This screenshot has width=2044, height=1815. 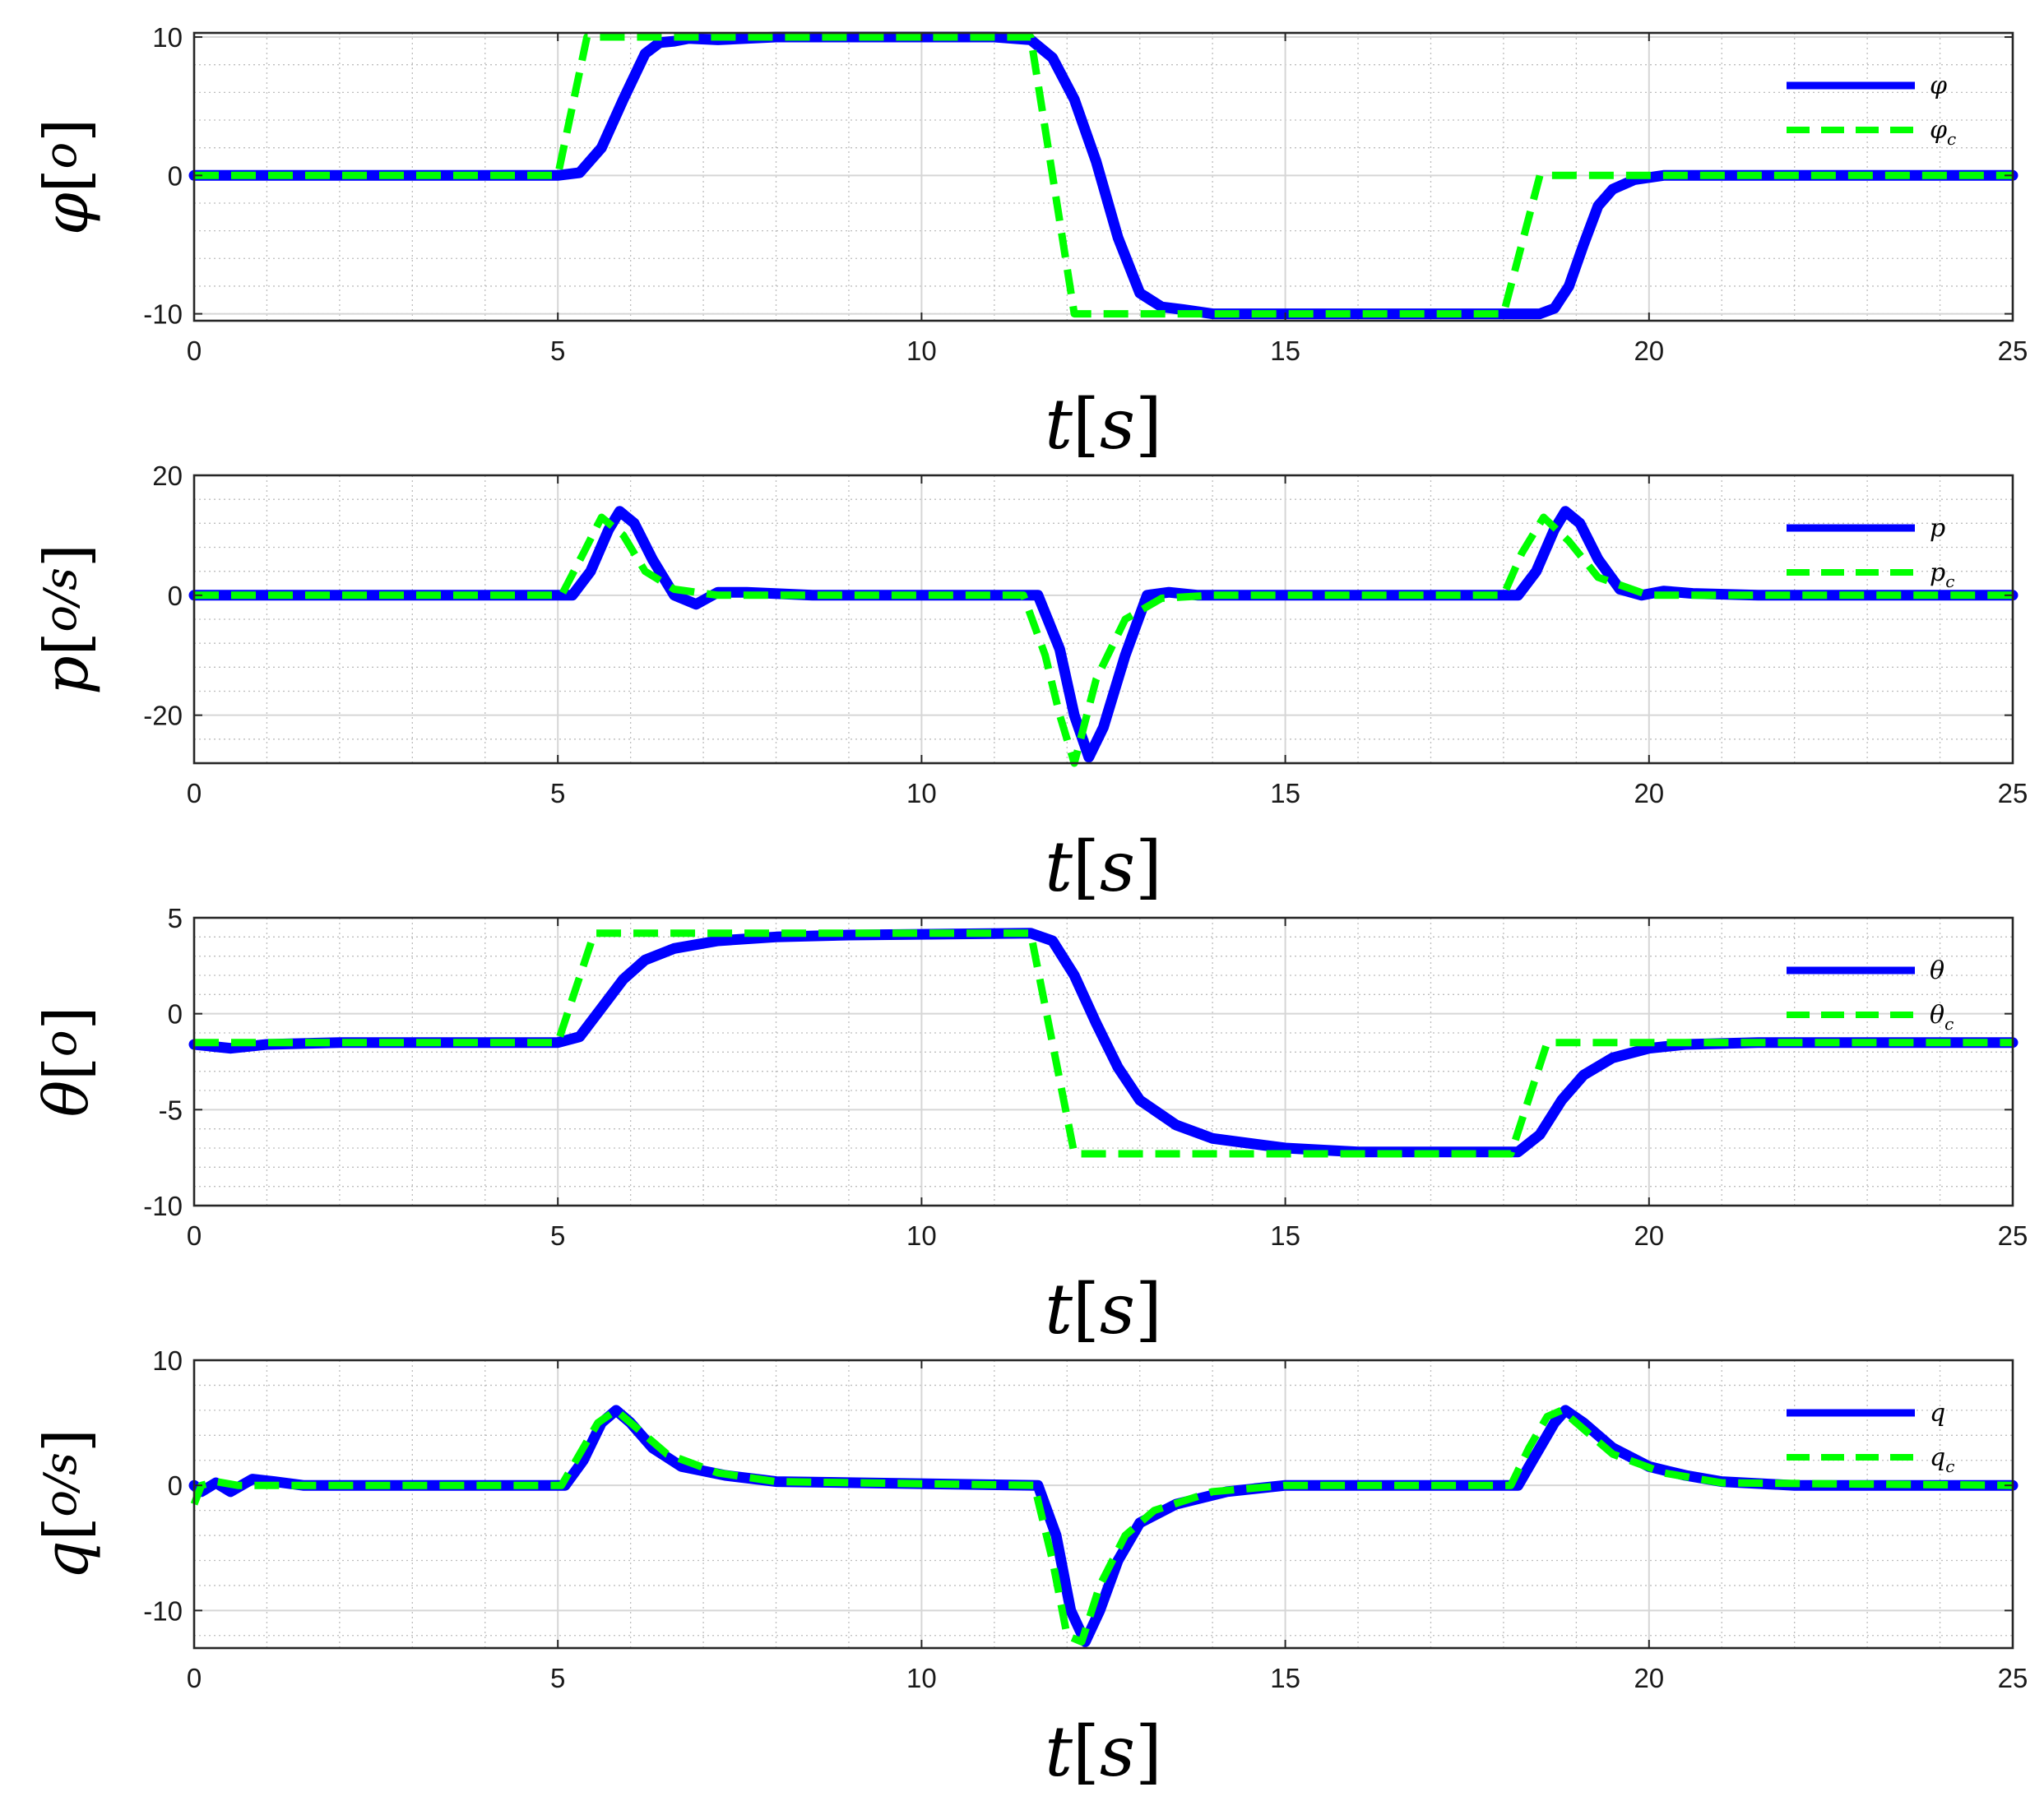 I want to click on legend-entry: q, so click(x=1938, y=1413).